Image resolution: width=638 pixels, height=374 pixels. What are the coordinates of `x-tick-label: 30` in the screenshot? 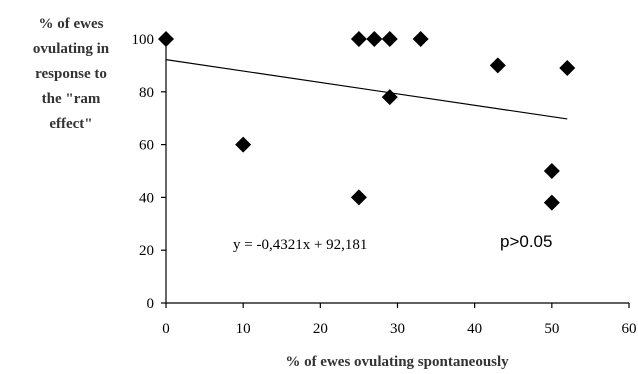 It's located at (397, 329).